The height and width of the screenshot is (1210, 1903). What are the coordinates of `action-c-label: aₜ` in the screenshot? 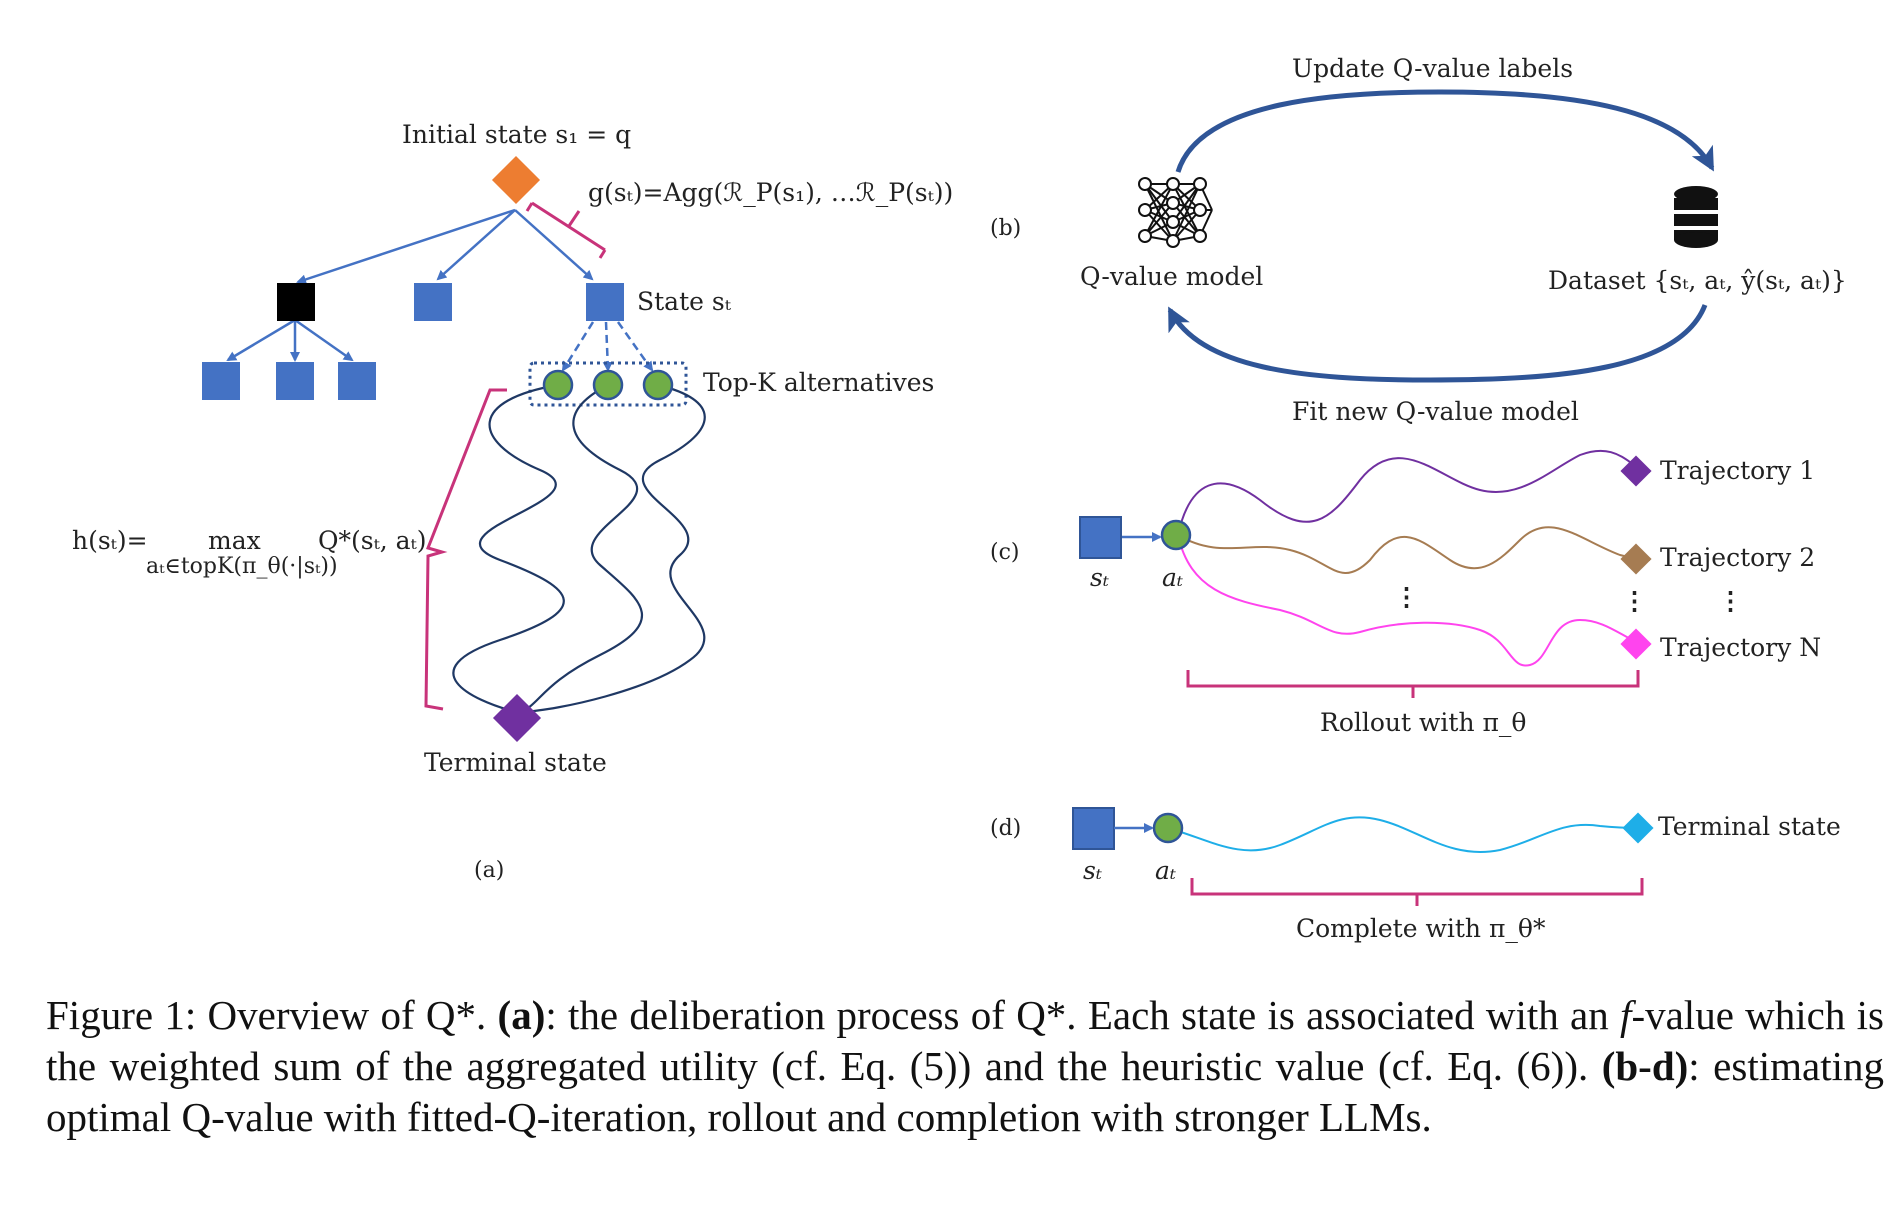 It's located at (1173, 577).